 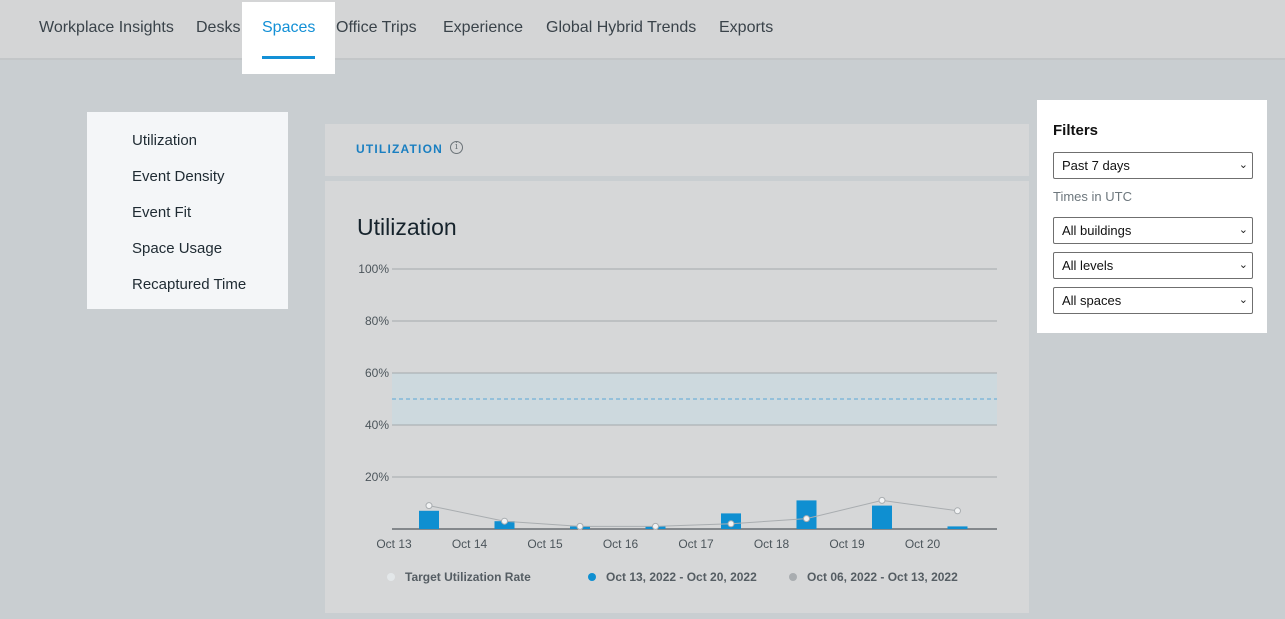 What do you see at coordinates (377, 373) in the screenshot?
I see `y-tick-label: 60%` at bounding box center [377, 373].